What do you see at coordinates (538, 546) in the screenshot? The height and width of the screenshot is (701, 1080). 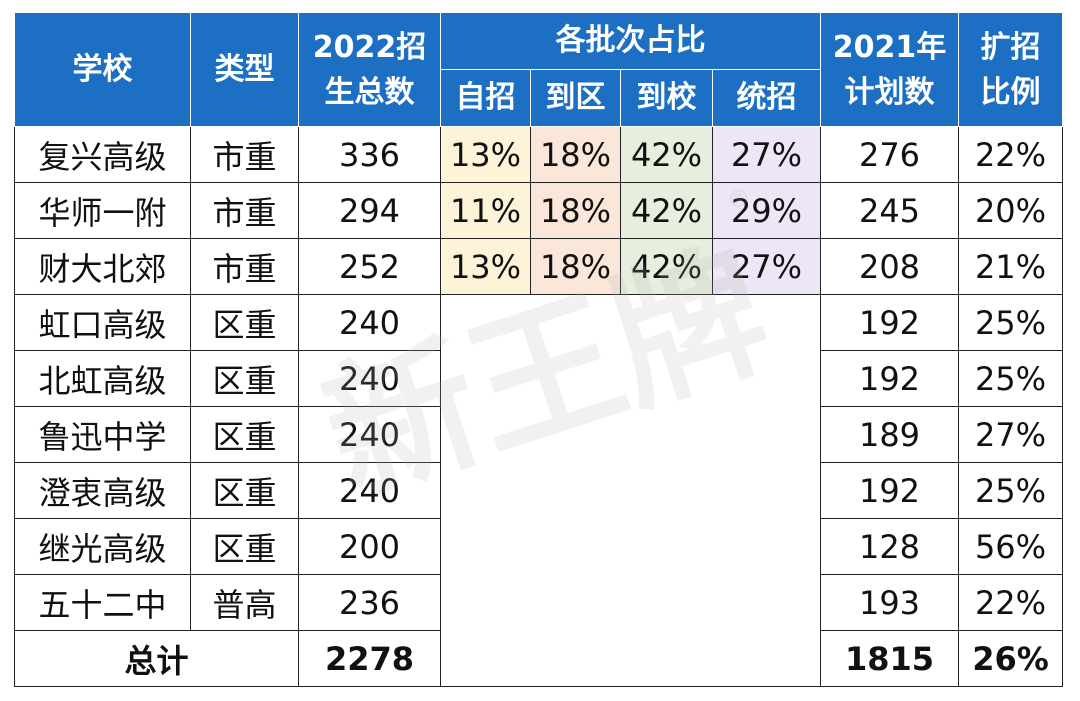 I see `table-row: 继光高级 区重 200 128 56%` at bounding box center [538, 546].